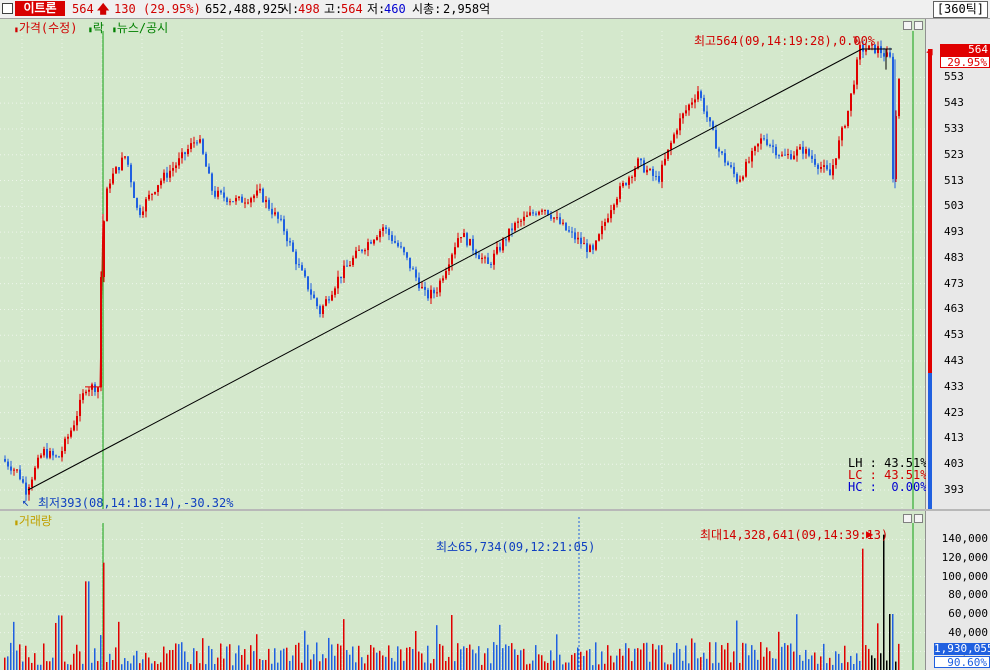 Image resolution: width=990 pixels, height=670 pixels. Describe the element at coordinates (962, 662) in the screenshot. I see `current-volume-pct-tag: 90.60%` at that location.